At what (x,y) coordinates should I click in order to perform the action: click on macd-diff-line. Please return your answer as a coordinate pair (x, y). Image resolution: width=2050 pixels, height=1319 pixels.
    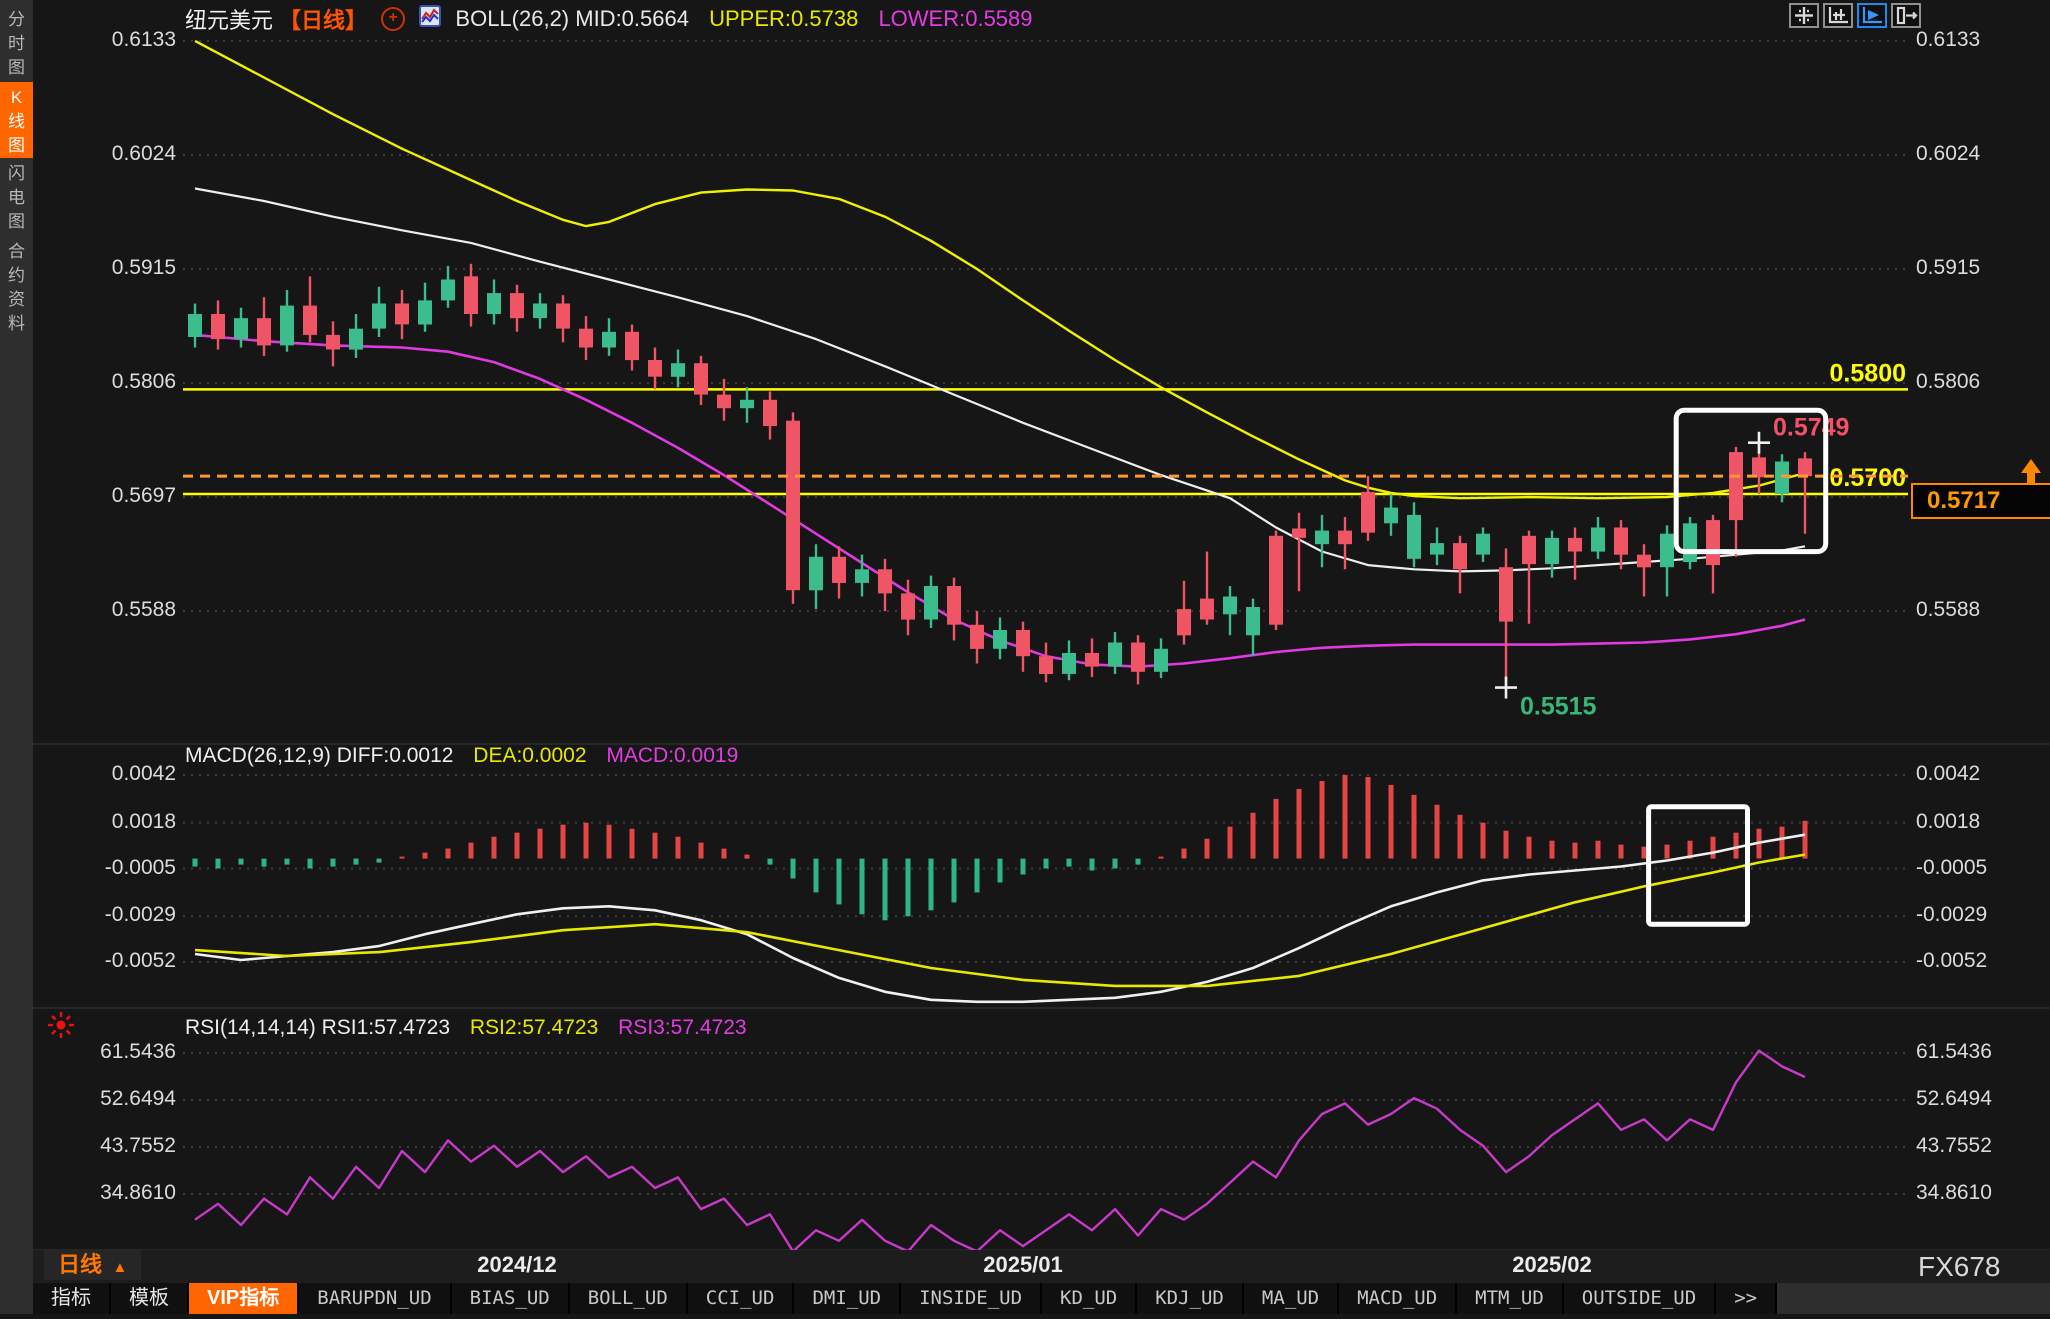
    Looking at the image, I should click on (1000, 918).